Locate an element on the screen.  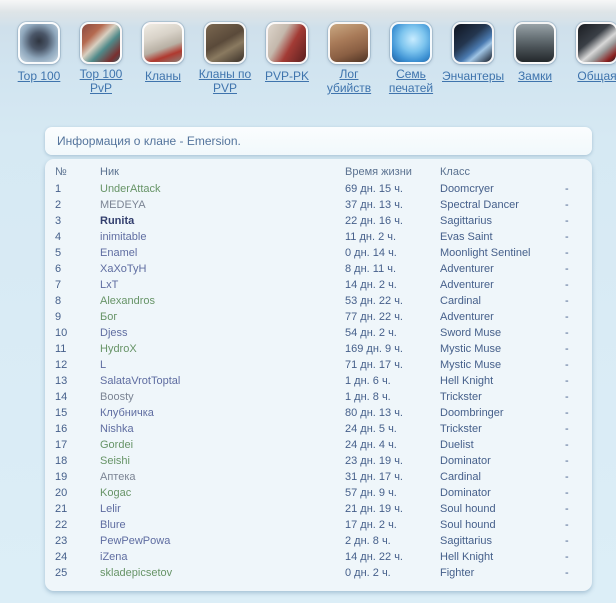
player-nick: Blure is located at coordinates (113, 525).